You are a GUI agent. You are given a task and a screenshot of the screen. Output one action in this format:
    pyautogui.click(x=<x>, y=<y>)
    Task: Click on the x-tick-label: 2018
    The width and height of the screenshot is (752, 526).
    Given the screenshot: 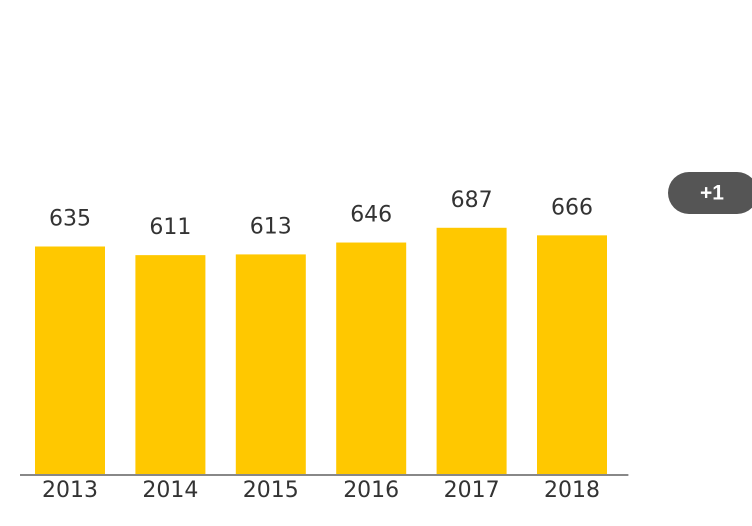 What is the action you would take?
    pyautogui.click(x=572, y=490)
    